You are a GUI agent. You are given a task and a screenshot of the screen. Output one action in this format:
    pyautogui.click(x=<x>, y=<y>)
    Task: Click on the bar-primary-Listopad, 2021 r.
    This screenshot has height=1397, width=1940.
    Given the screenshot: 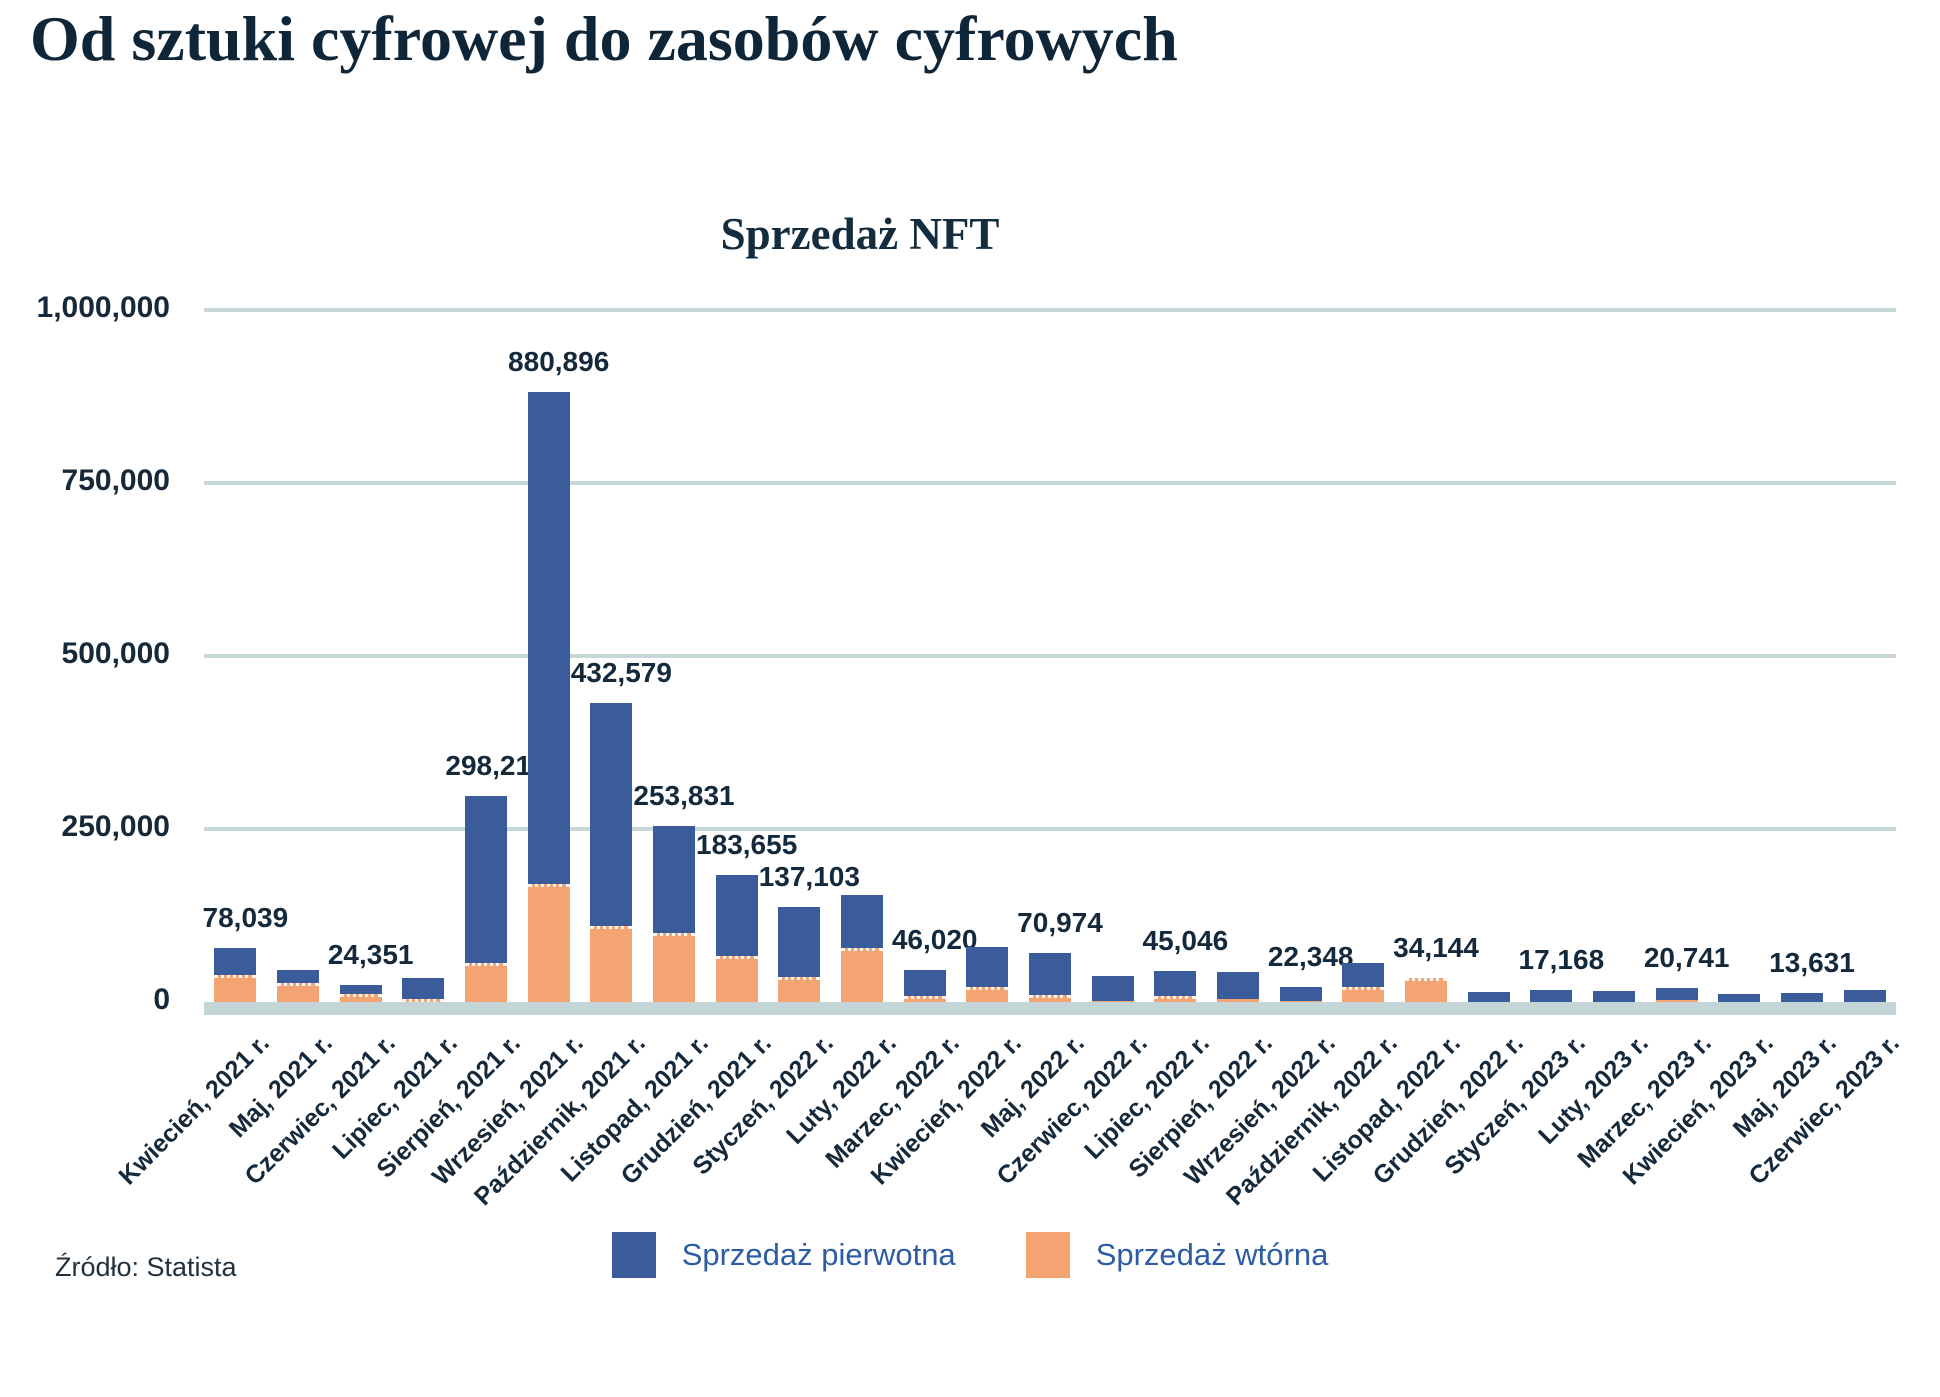 What is the action you would take?
    pyautogui.click(x=674, y=879)
    